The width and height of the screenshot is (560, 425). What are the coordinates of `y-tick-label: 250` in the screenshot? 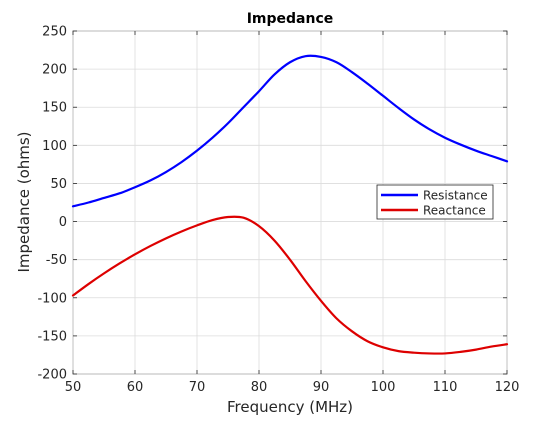 It's located at (54, 32).